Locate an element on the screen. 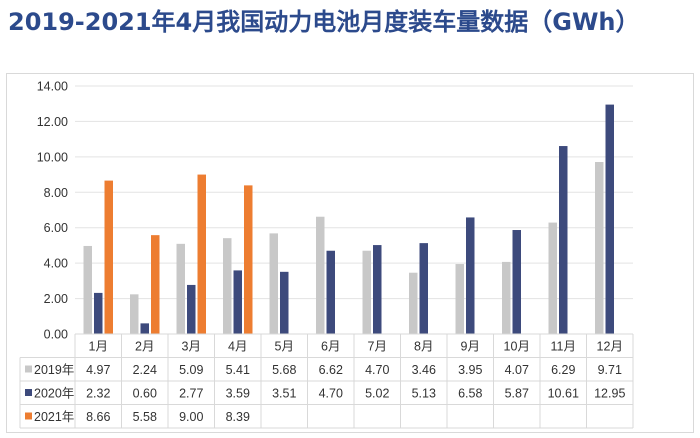 This screenshot has height=438, width=700. x-tick-label: 7月 is located at coordinates (377, 347).